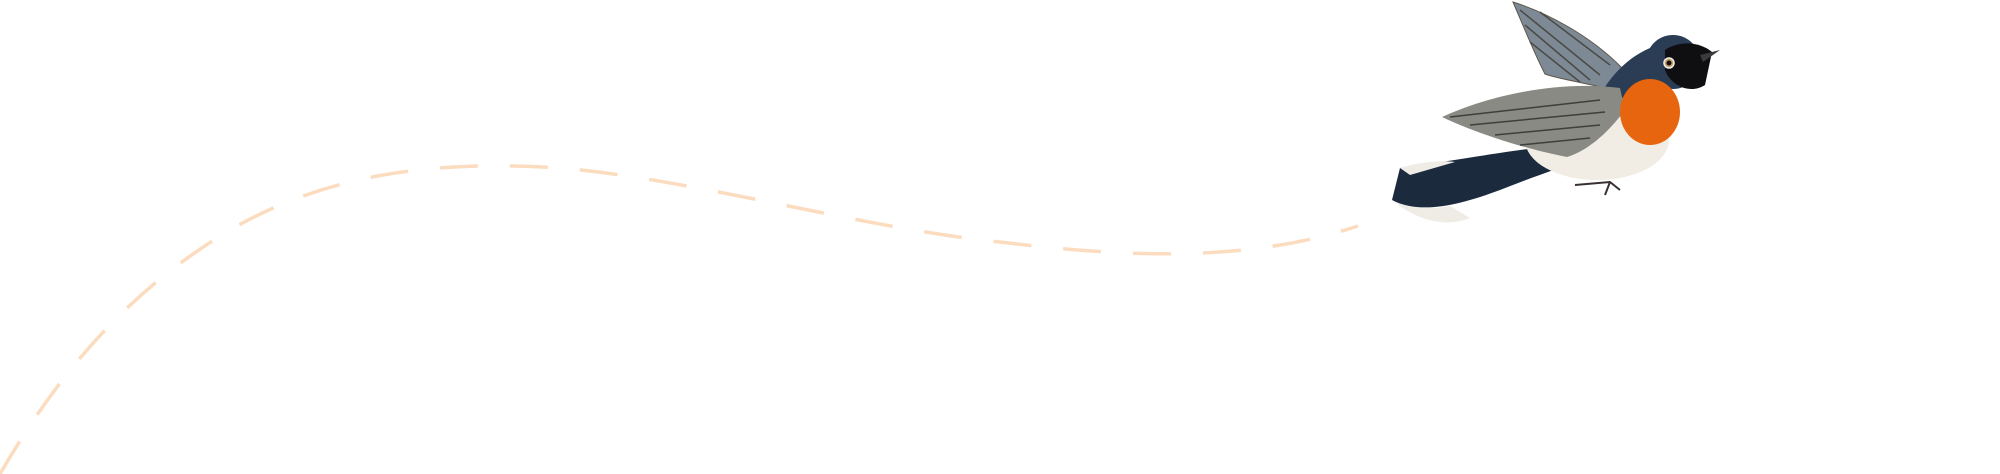  I want to click on pupil, so click(1669, 63).